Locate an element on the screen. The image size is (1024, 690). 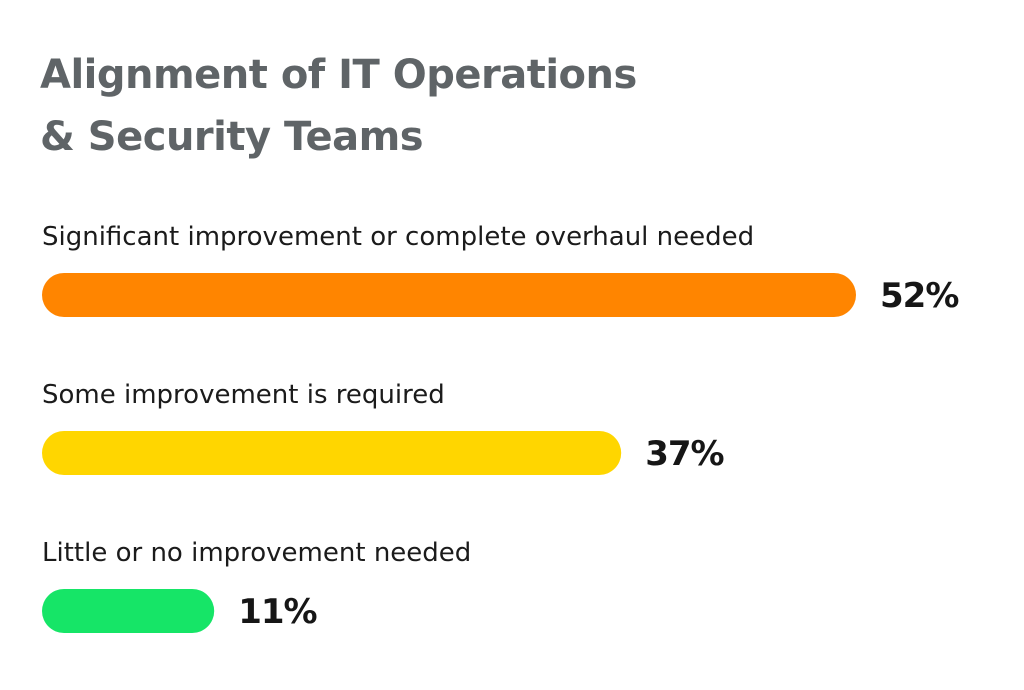
category-label: Little or no improvement needed is located at coordinates (256, 553).